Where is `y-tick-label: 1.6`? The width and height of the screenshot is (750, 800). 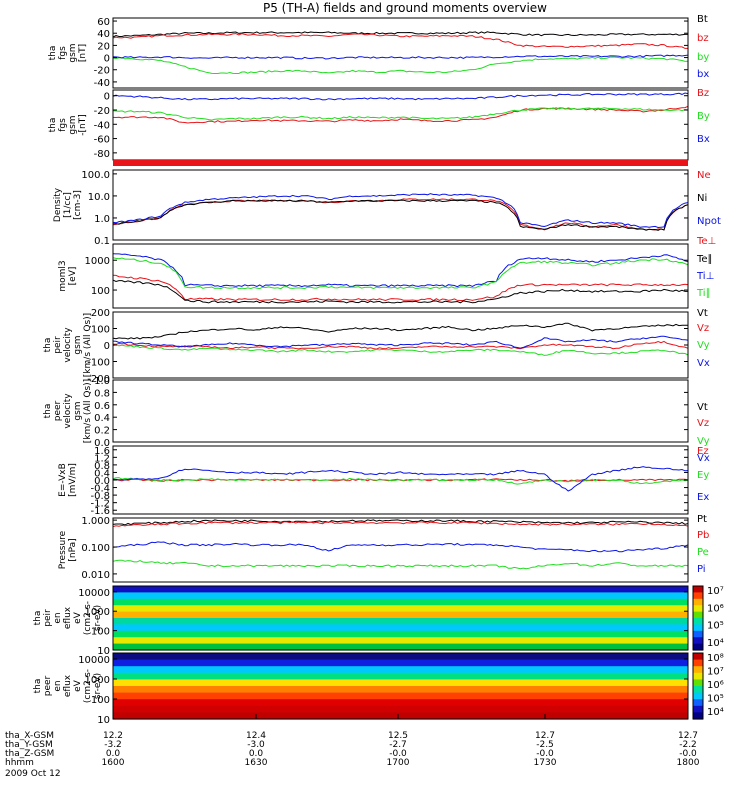 y-tick-label: 1.6 is located at coordinates (102, 451).